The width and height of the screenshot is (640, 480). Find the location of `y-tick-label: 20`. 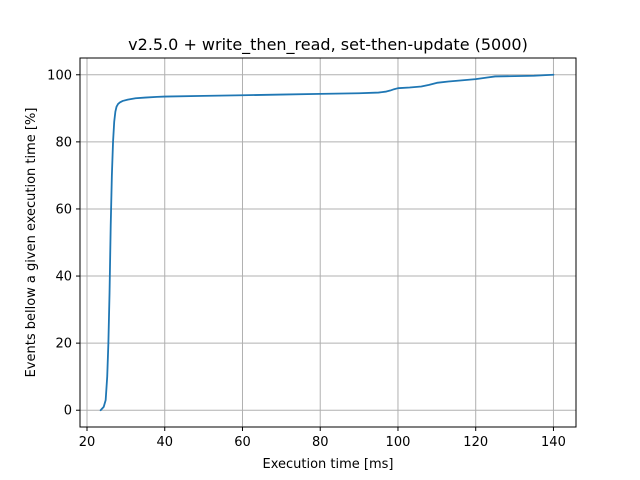

y-tick-label: 20 is located at coordinates (63, 344).